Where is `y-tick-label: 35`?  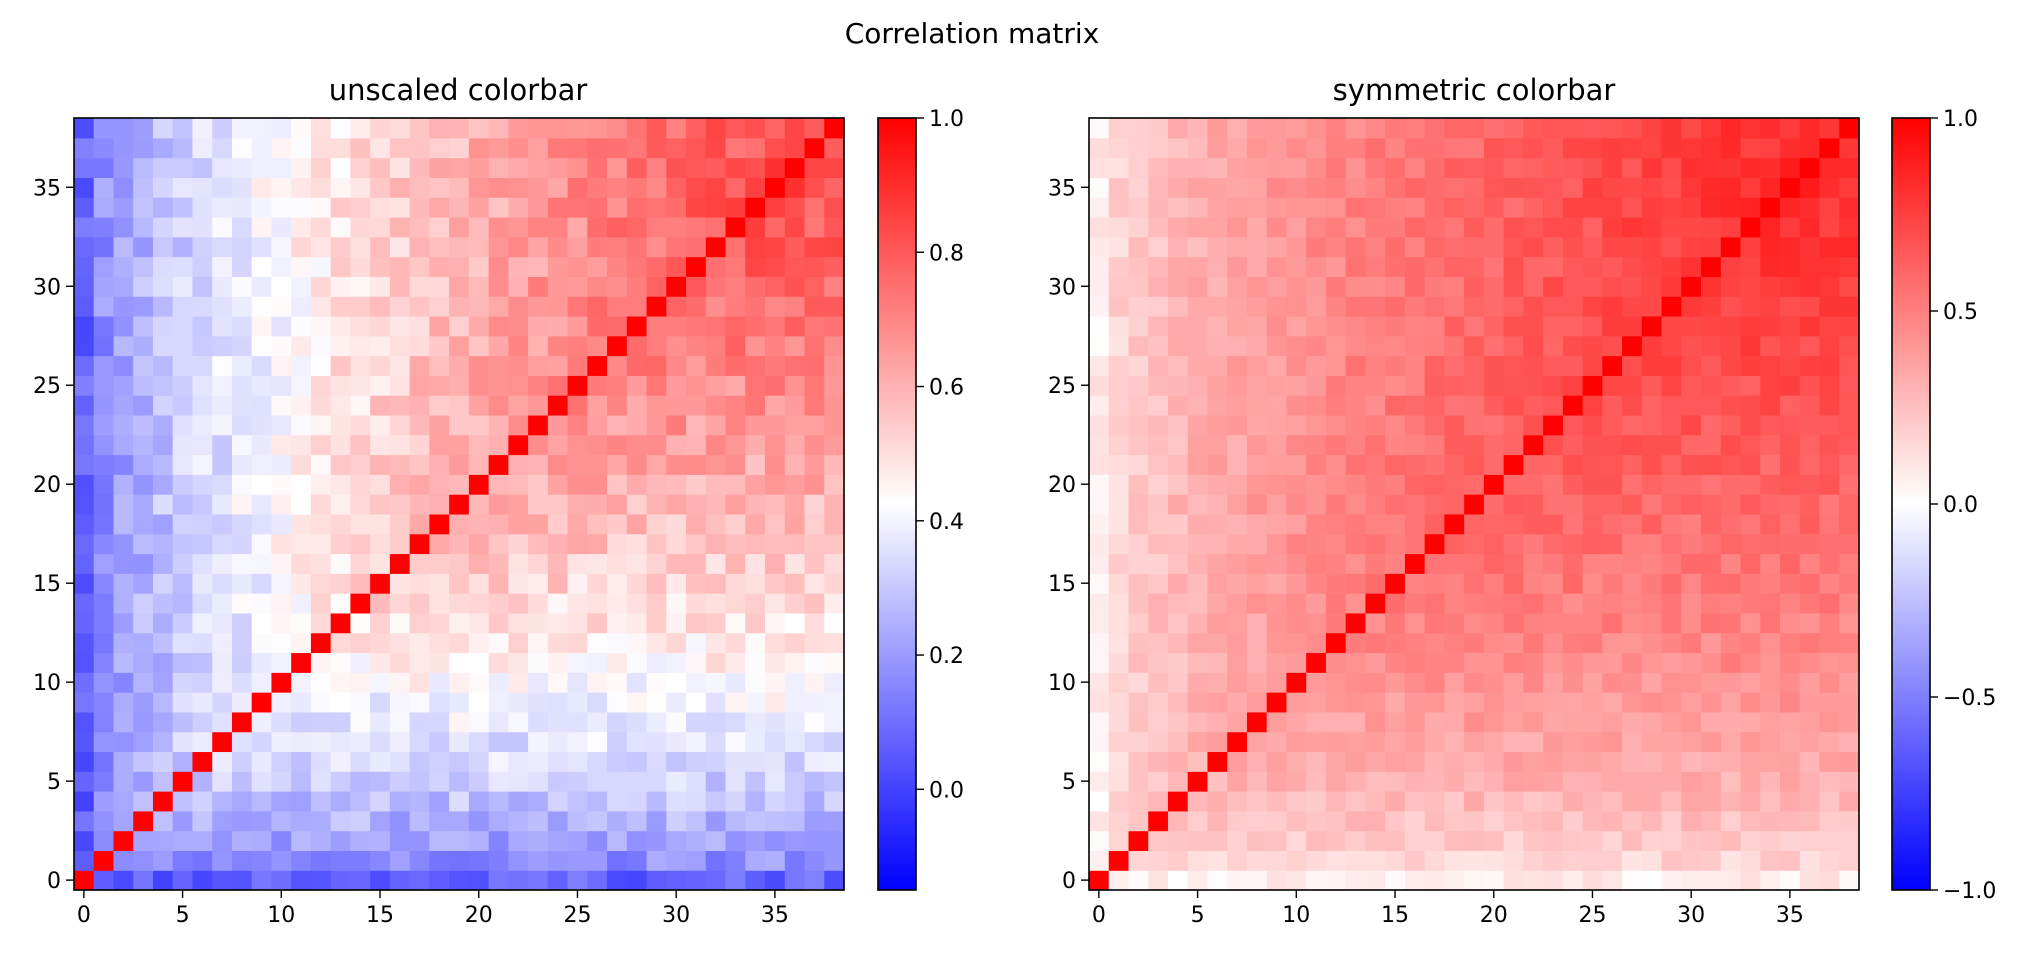
y-tick-label: 35 is located at coordinates (1062, 188).